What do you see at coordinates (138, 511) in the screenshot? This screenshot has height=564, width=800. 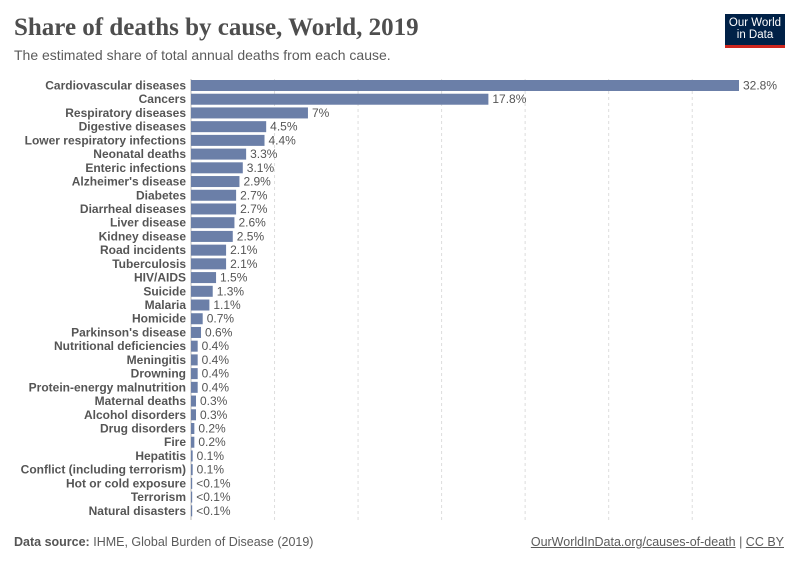 I see `category-label: Natural disasters` at bounding box center [138, 511].